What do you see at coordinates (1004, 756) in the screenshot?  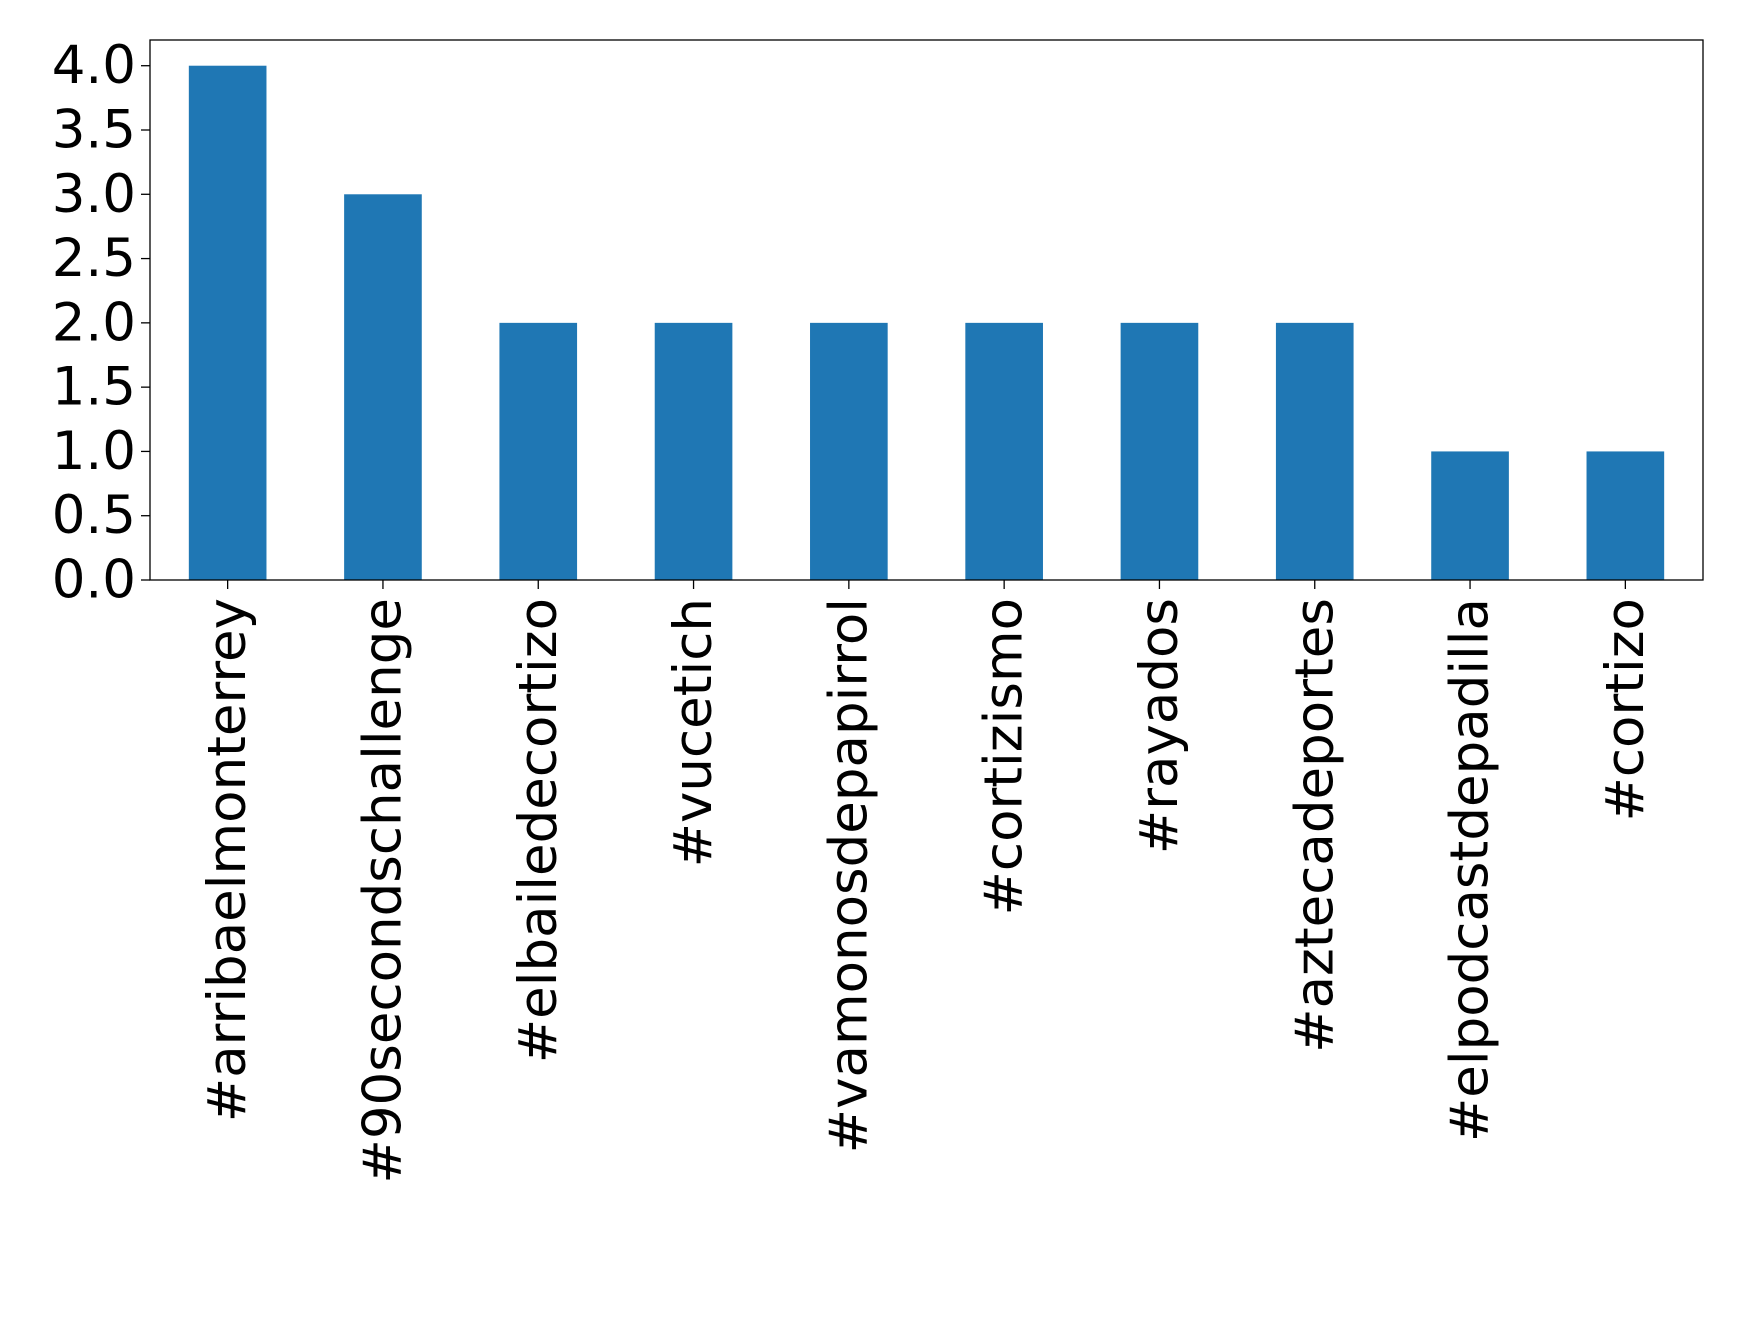 I see `x-tick-label: #cortizismo` at bounding box center [1004, 756].